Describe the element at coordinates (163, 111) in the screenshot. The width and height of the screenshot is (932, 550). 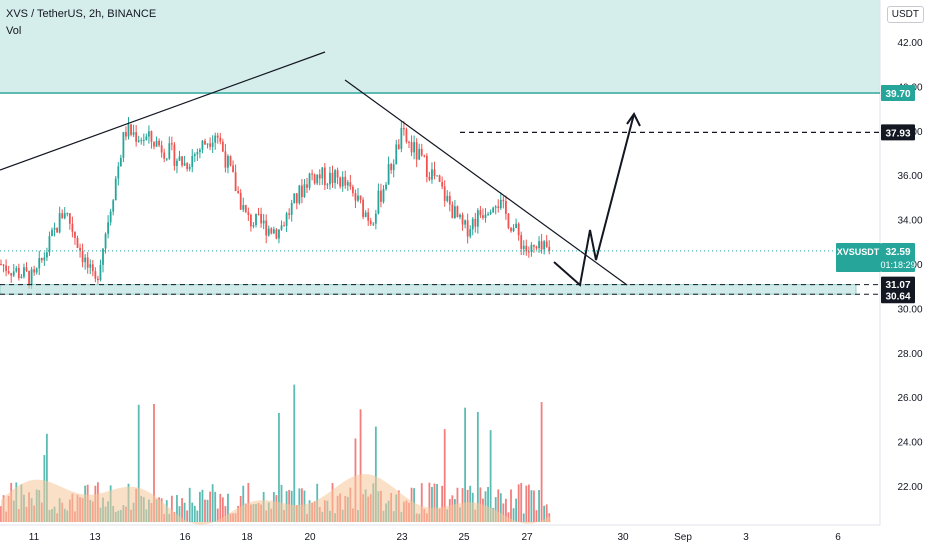
I see `ascending-trendline` at that location.